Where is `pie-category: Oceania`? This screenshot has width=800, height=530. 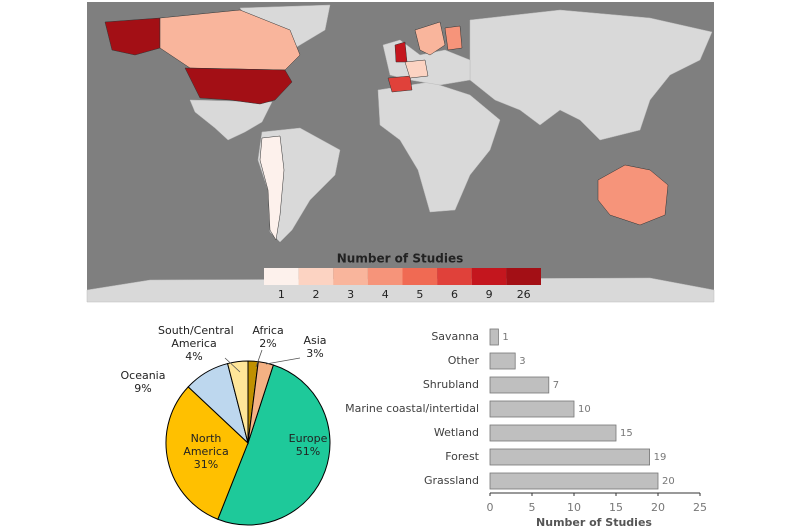
pie-category: Oceania is located at coordinates (143, 375).